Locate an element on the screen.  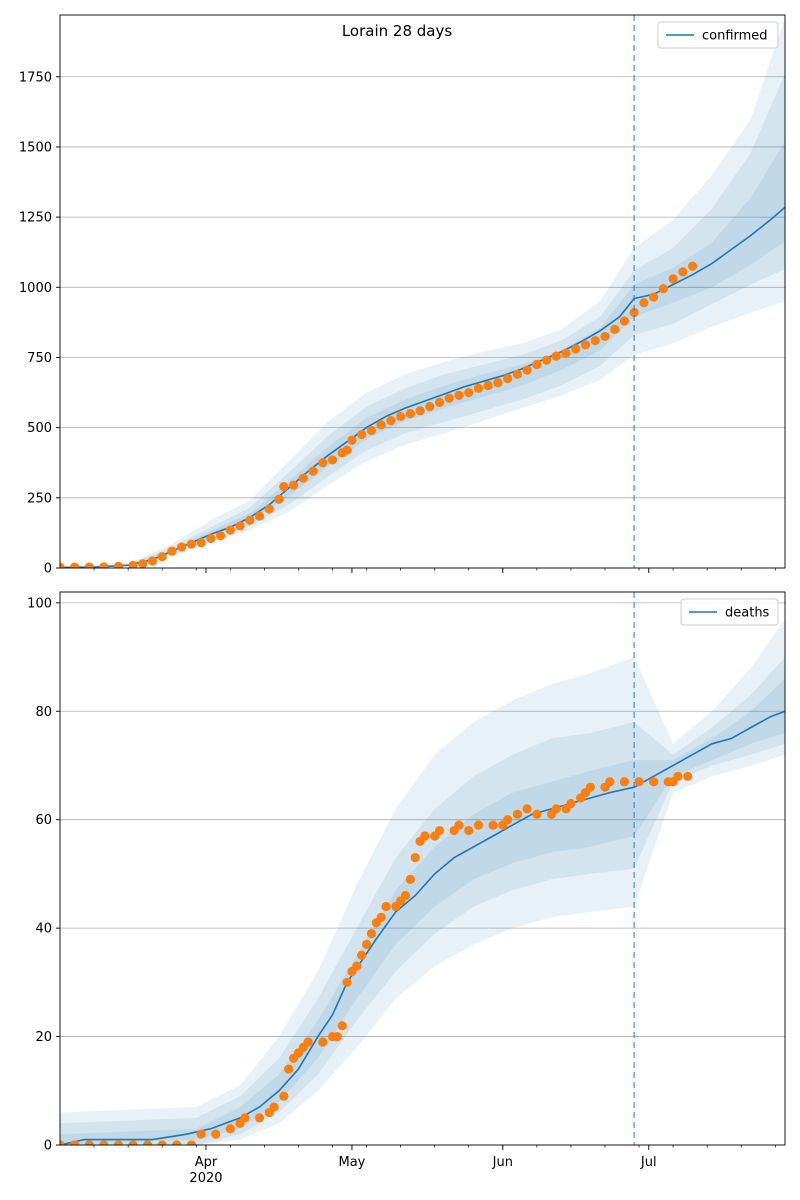
y-tick-label: 1250 is located at coordinates (35, 218).